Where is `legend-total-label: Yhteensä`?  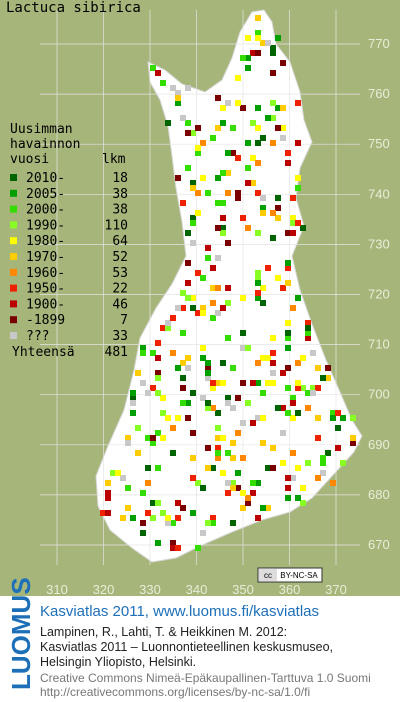
legend-total-label: Yhteensä is located at coordinates (43, 352).